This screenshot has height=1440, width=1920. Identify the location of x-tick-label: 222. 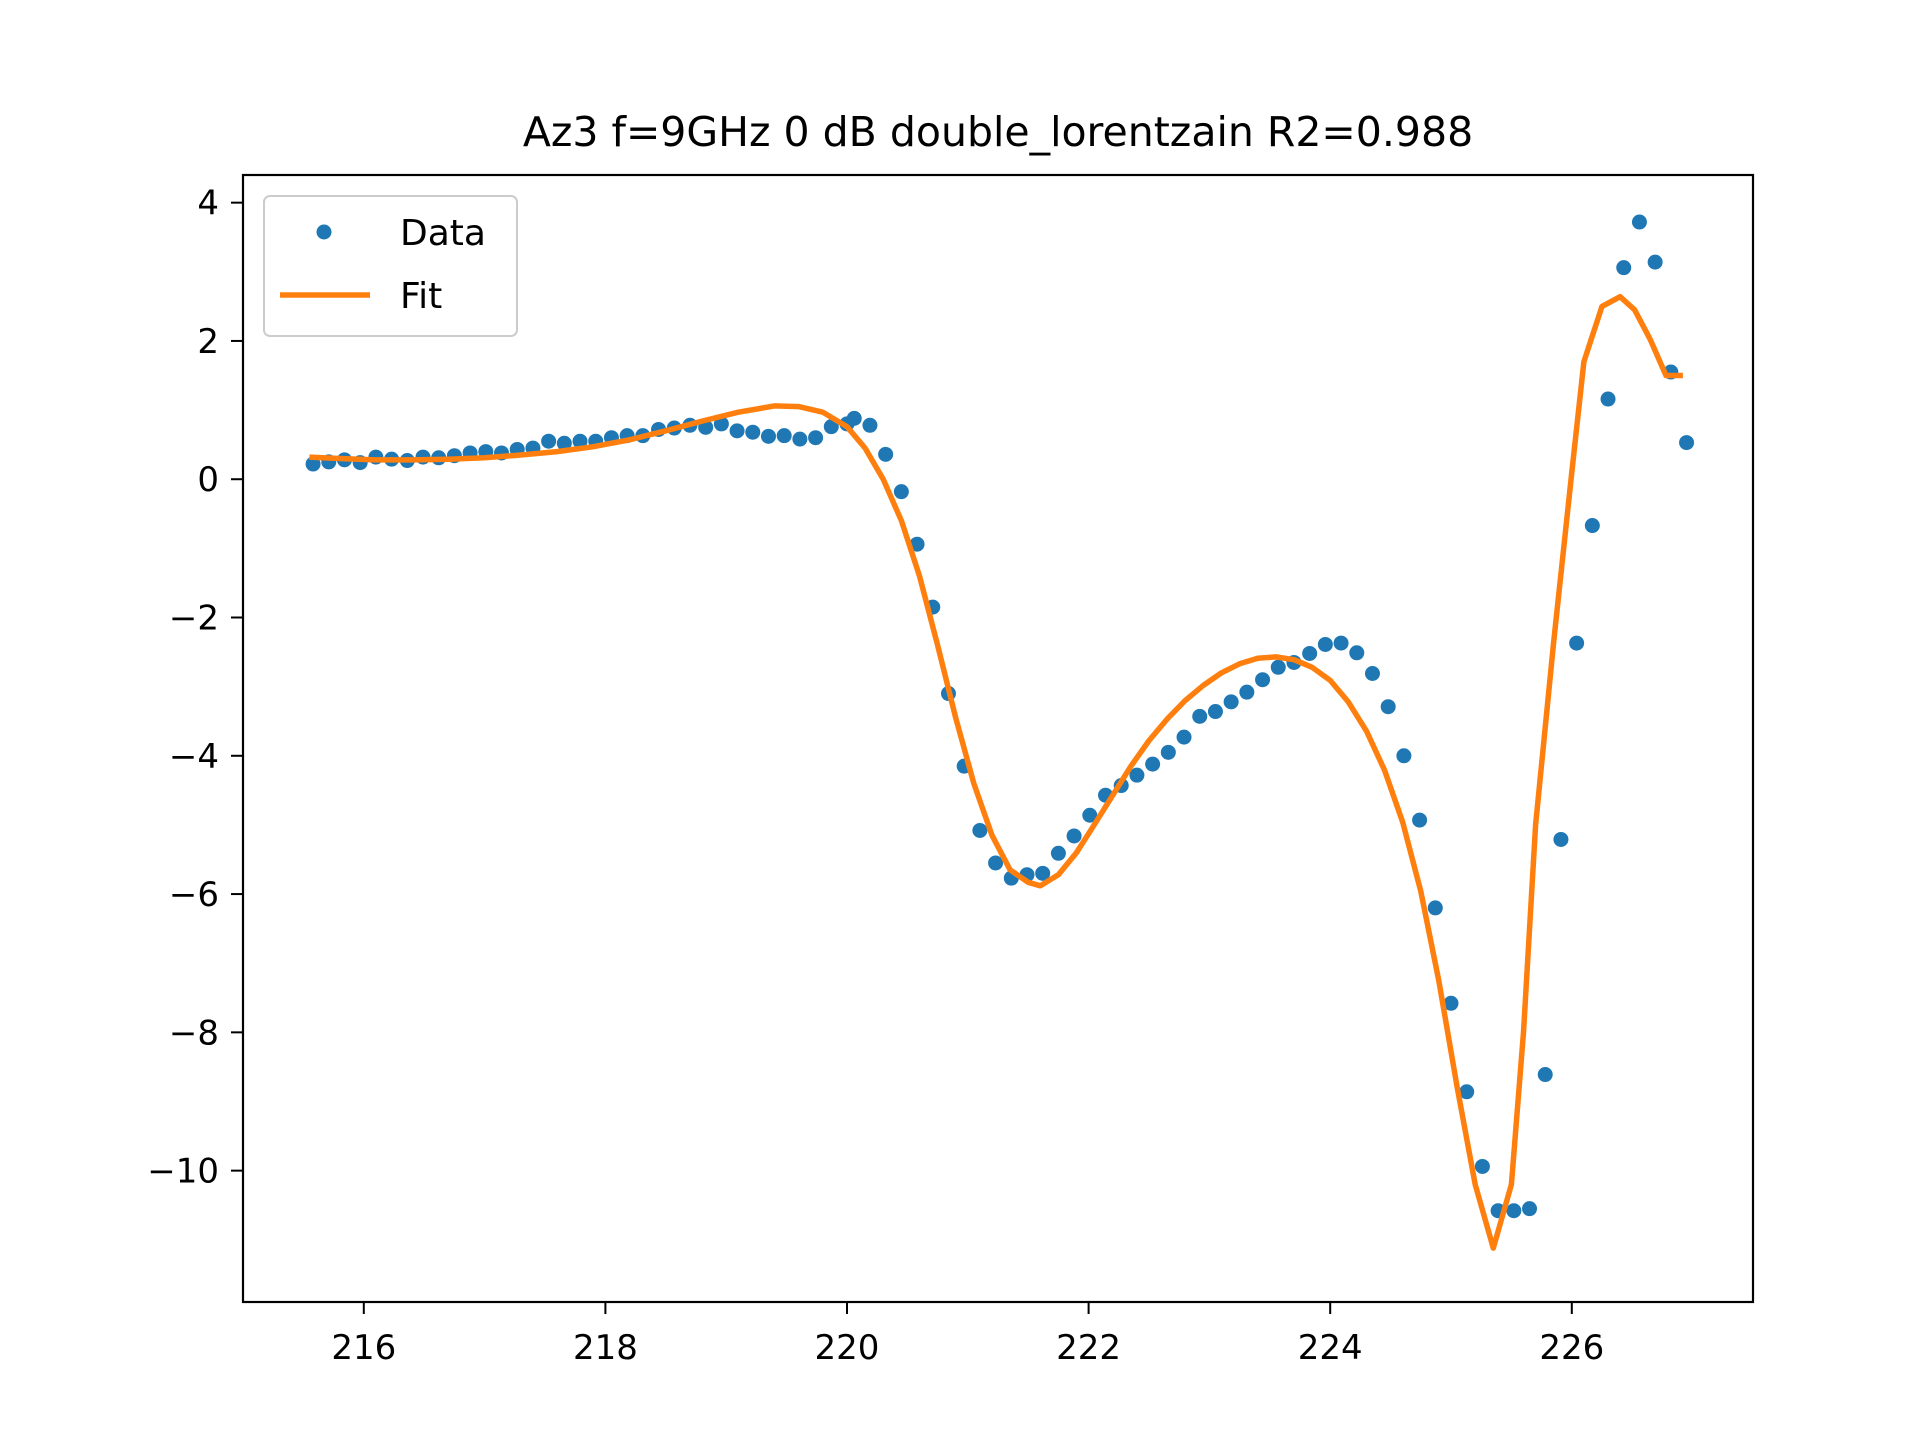
(1088, 1348).